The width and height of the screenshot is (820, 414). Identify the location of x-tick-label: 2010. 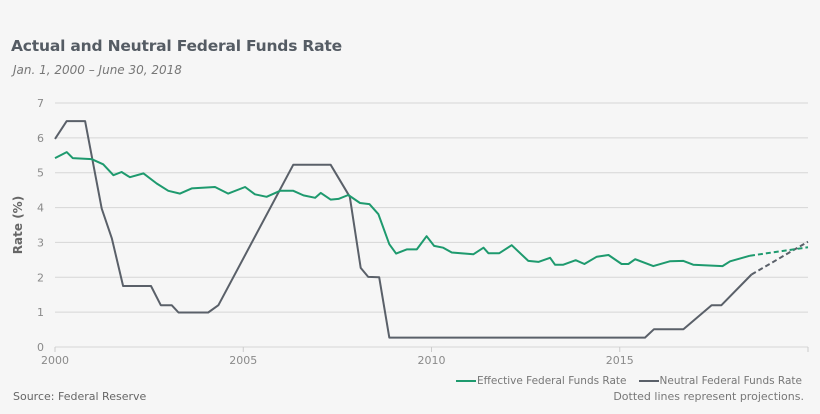
(432, 360).